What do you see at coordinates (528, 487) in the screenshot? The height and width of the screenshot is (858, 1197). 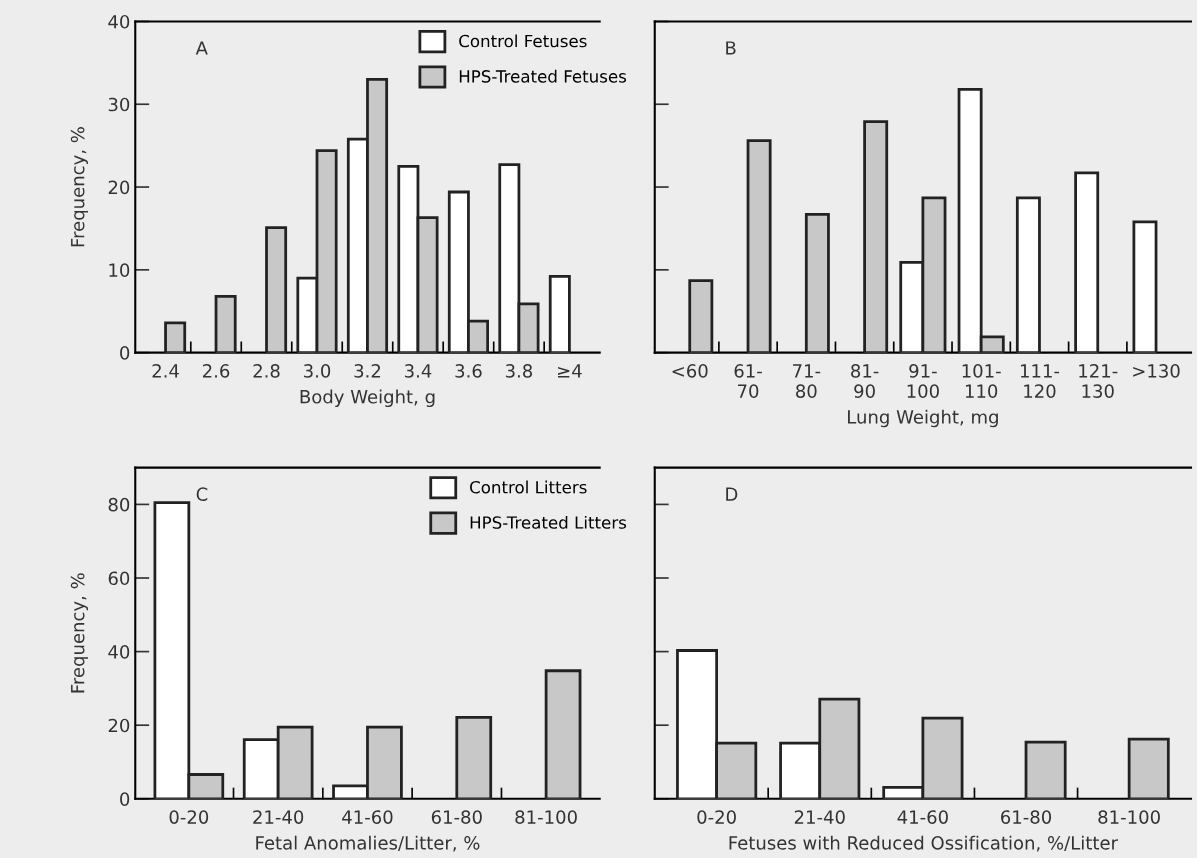 I see `legend-label: Control Litters` at bounding box center [528, 487].